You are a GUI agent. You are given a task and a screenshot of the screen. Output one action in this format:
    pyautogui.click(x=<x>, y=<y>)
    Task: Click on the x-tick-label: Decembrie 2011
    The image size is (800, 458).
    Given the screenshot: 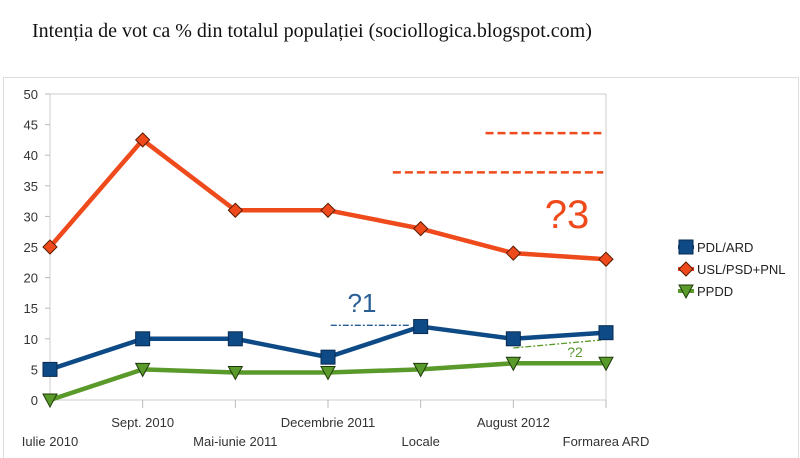 What is the action you would take?
    pyautogui.click(x=328, y=422)
    